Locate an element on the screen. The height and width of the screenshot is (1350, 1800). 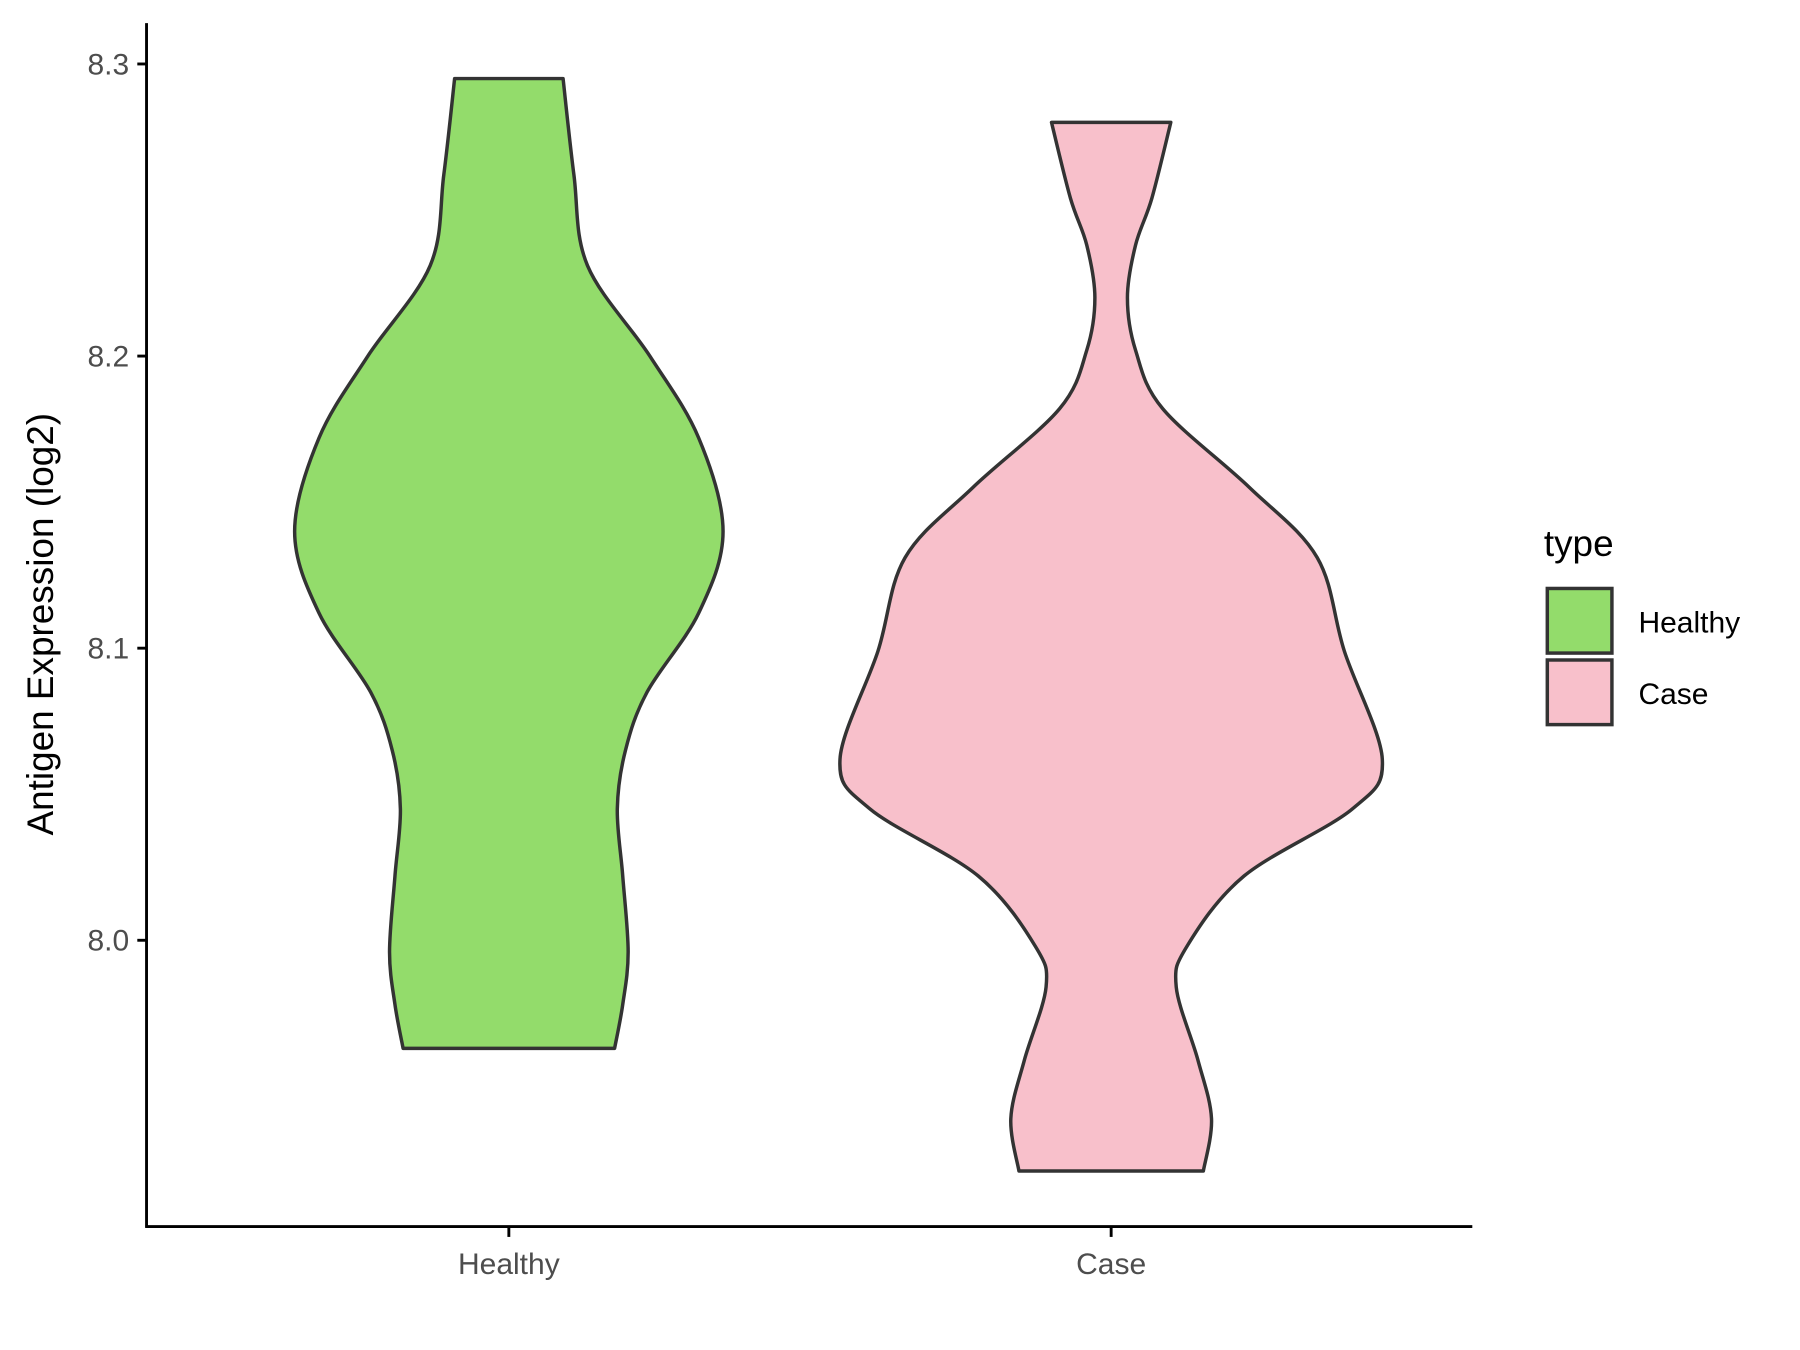
y-tick-label: 8.3 is located at coordinates (109, 64).